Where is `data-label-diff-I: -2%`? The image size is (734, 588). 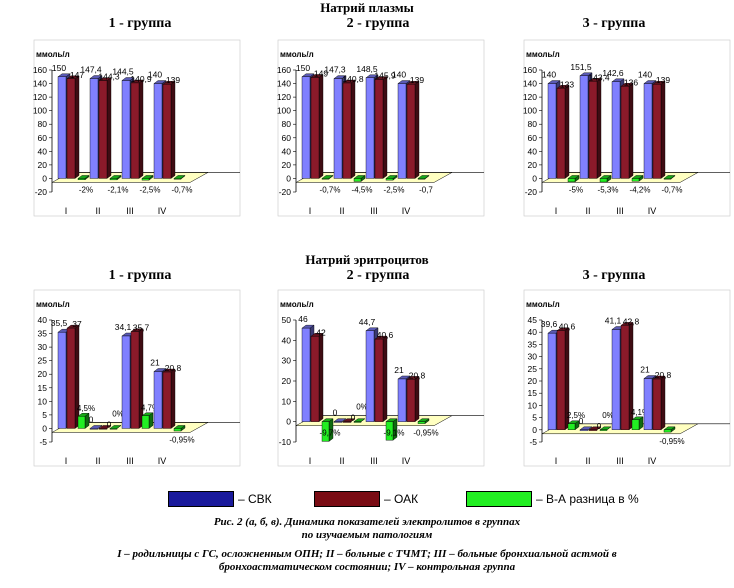
data-label-diff-I: -2% is located at coordinates (86, 189).